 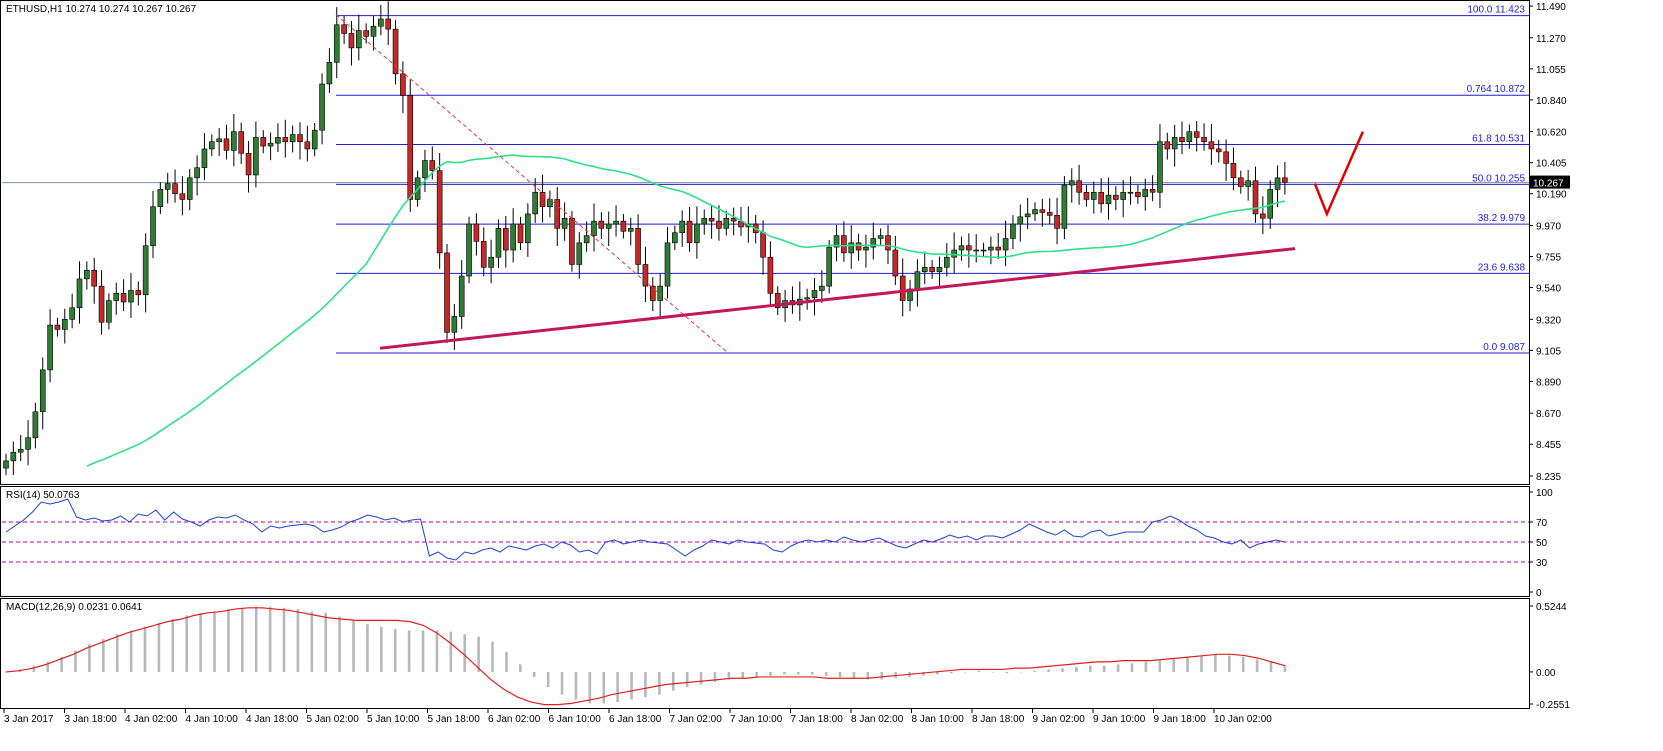 I want to click on price-axis-label: 9.540, so click(x=1548, y=289).